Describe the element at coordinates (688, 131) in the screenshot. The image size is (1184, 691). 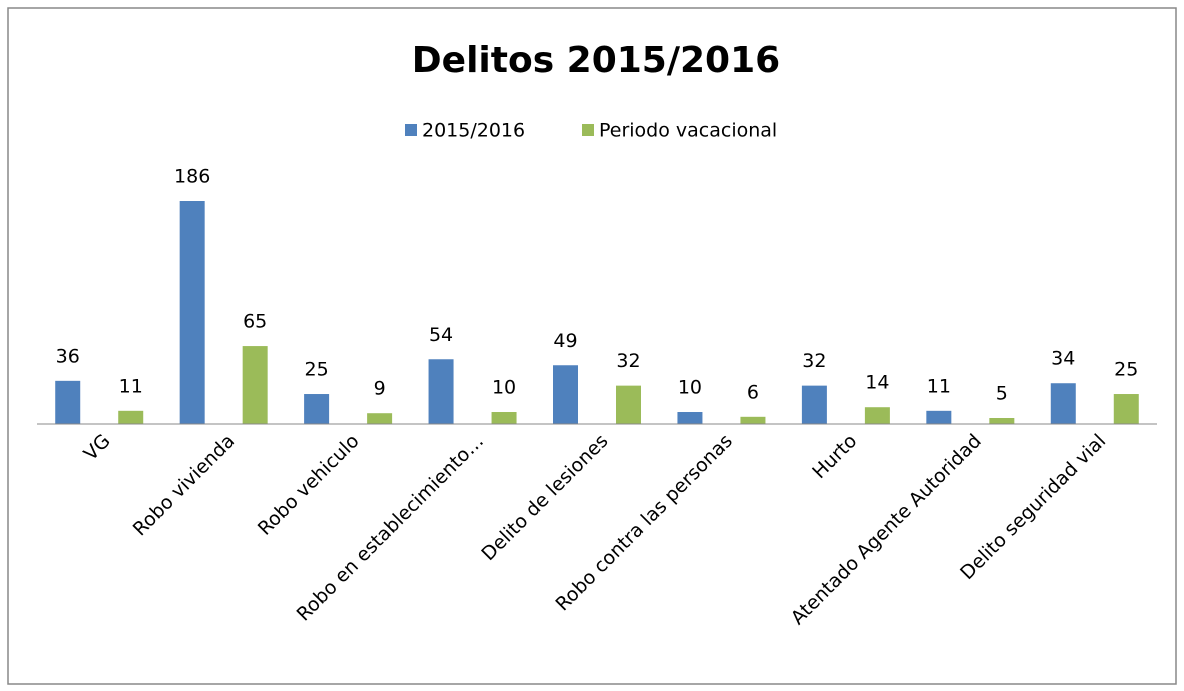
I see `legend-label: Periodo vacacional` at that location.